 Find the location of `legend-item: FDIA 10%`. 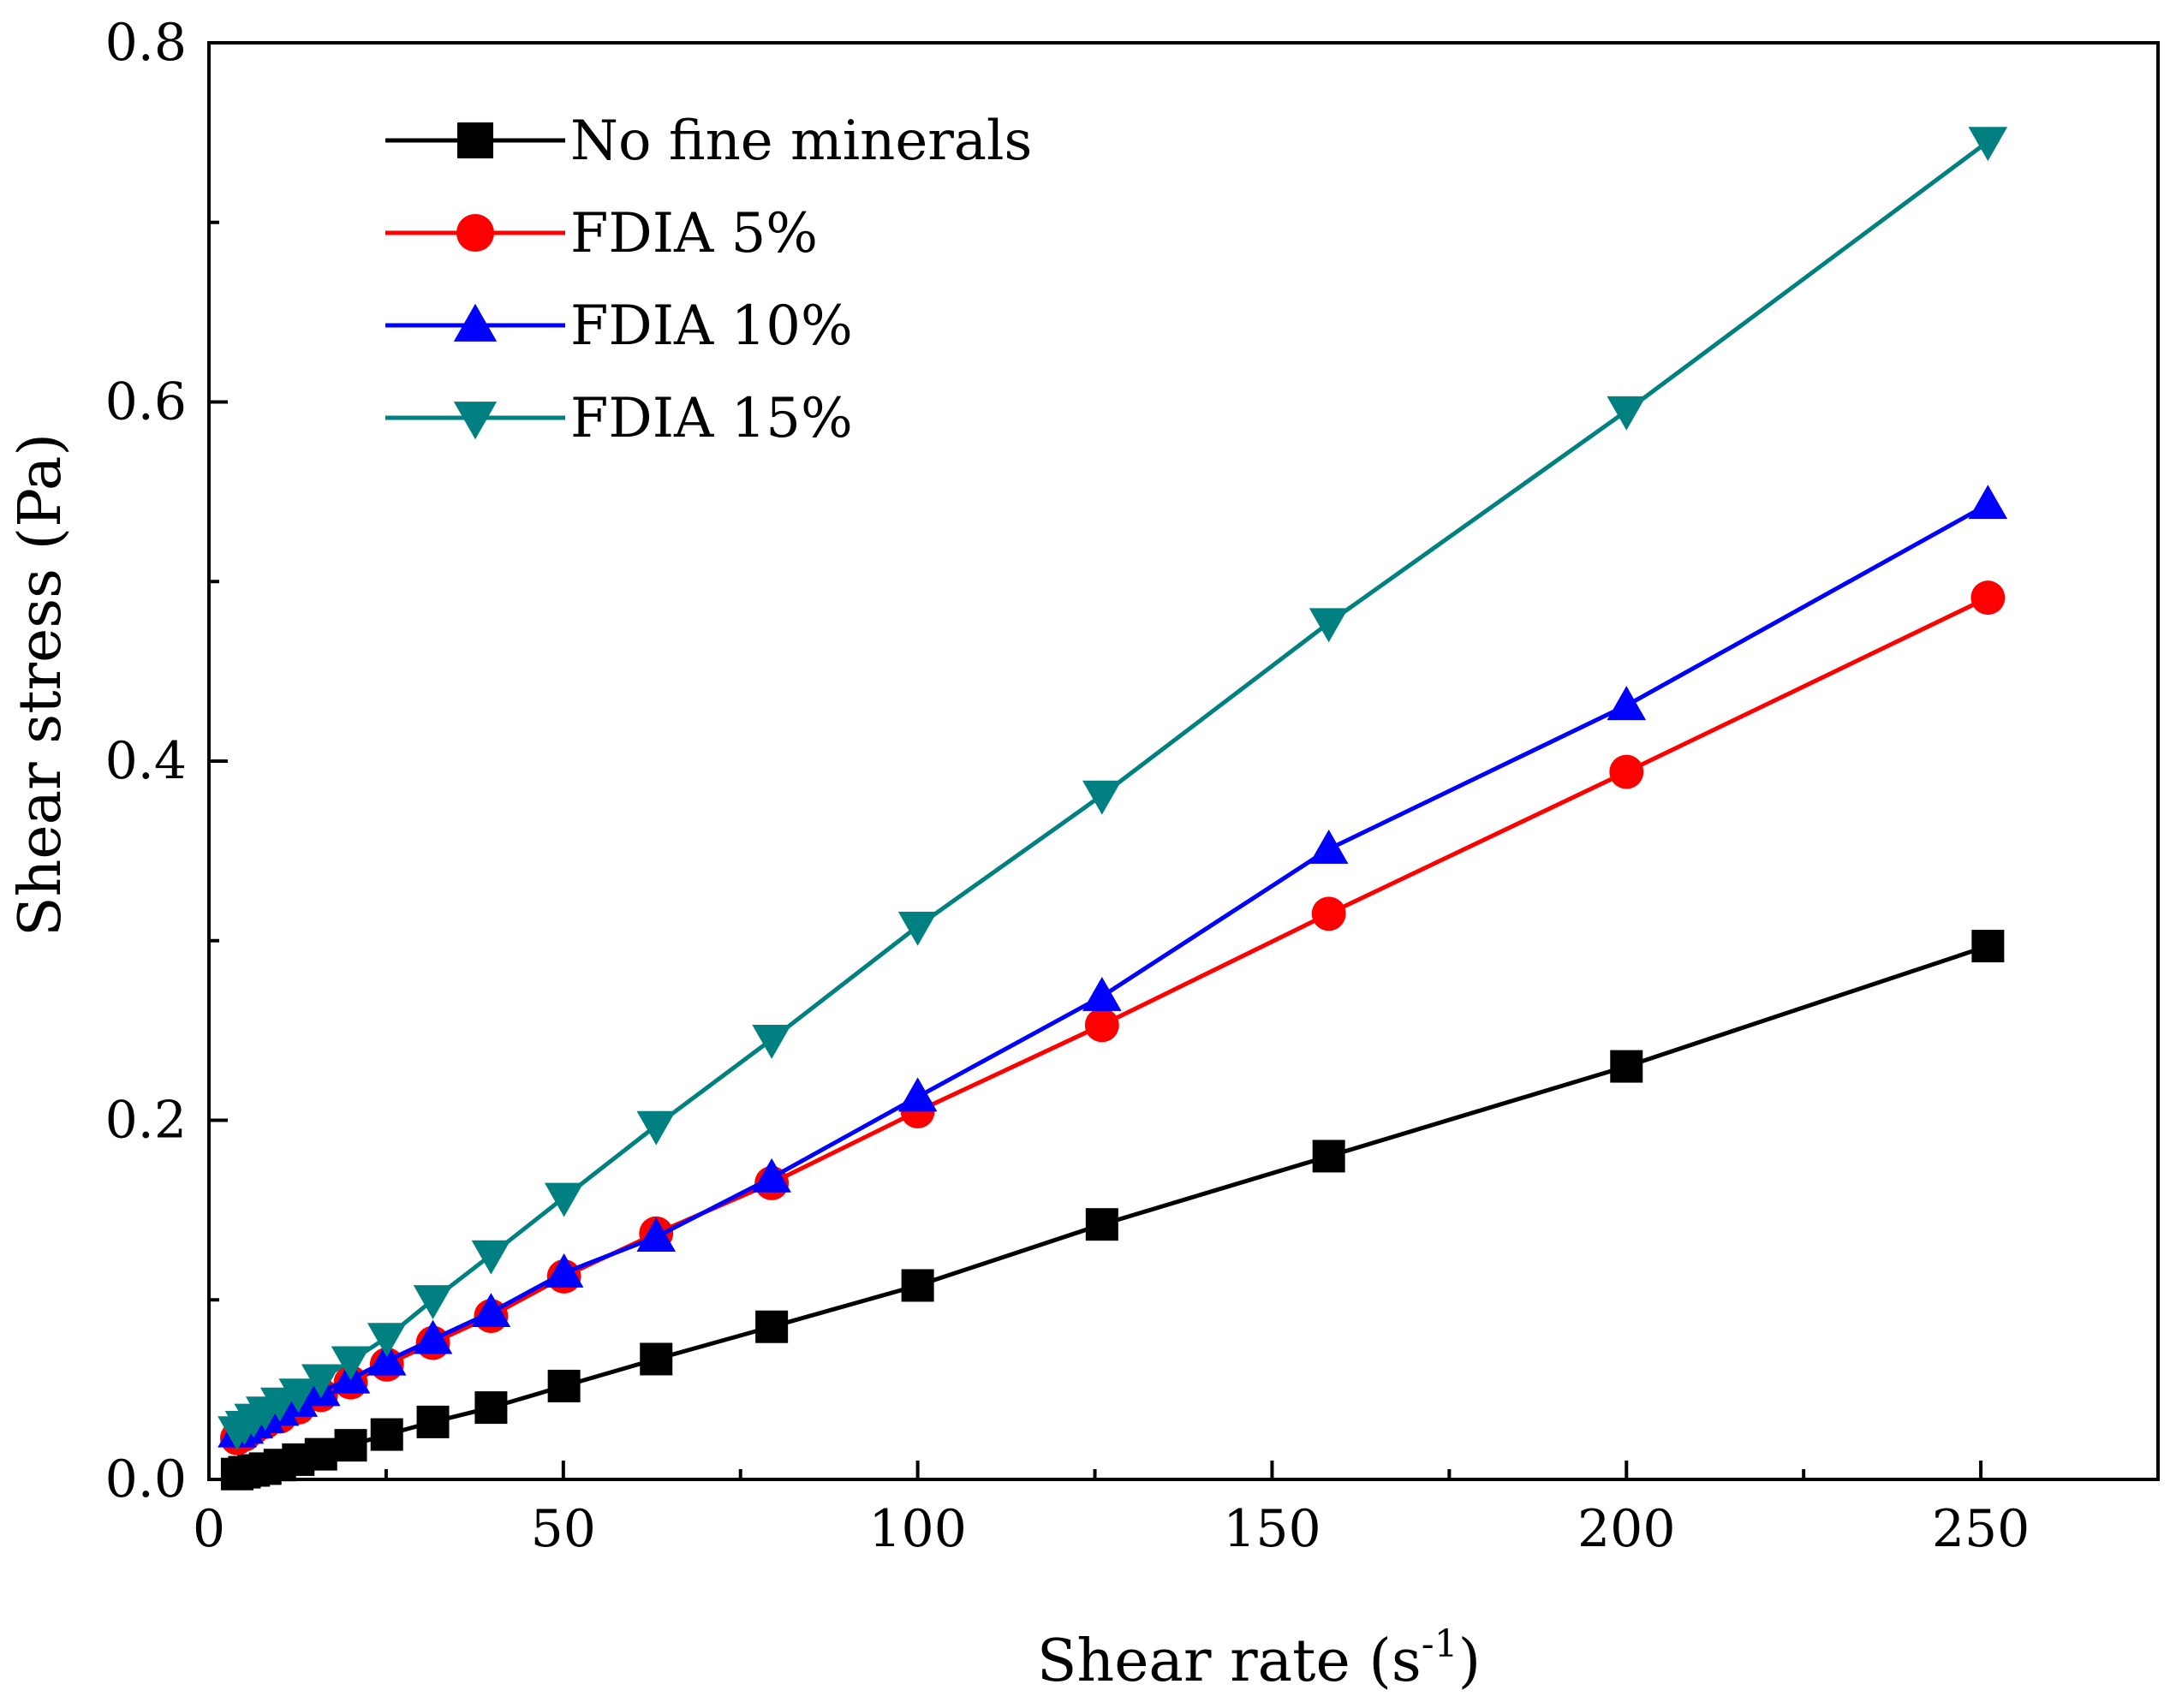

legend-item: FDIA 10% is located at coordinates (619, 326).